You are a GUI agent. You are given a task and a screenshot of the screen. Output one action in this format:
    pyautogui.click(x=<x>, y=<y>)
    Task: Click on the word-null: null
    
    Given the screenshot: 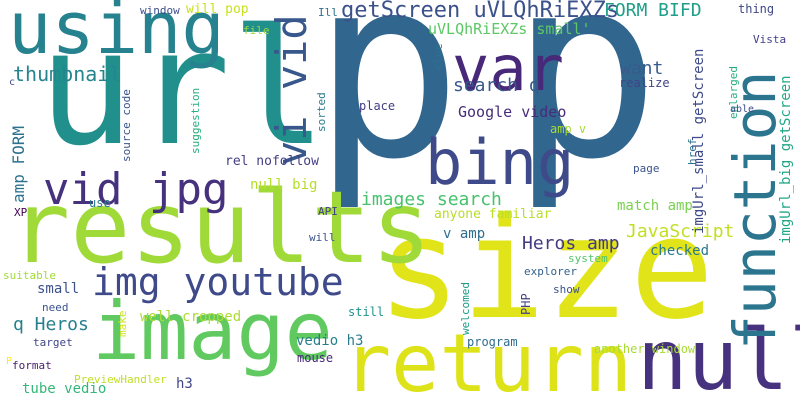 What is the action you would take?
    pyautogui.click(x=718, y=355)
    